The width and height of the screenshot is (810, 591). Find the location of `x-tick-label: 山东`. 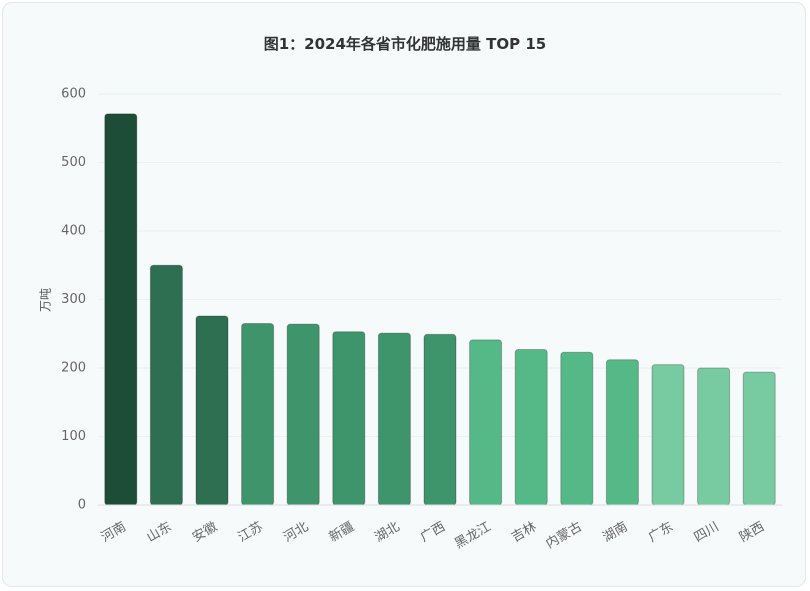

x-tick-label: 山东 is located at coordinates (159, 532).